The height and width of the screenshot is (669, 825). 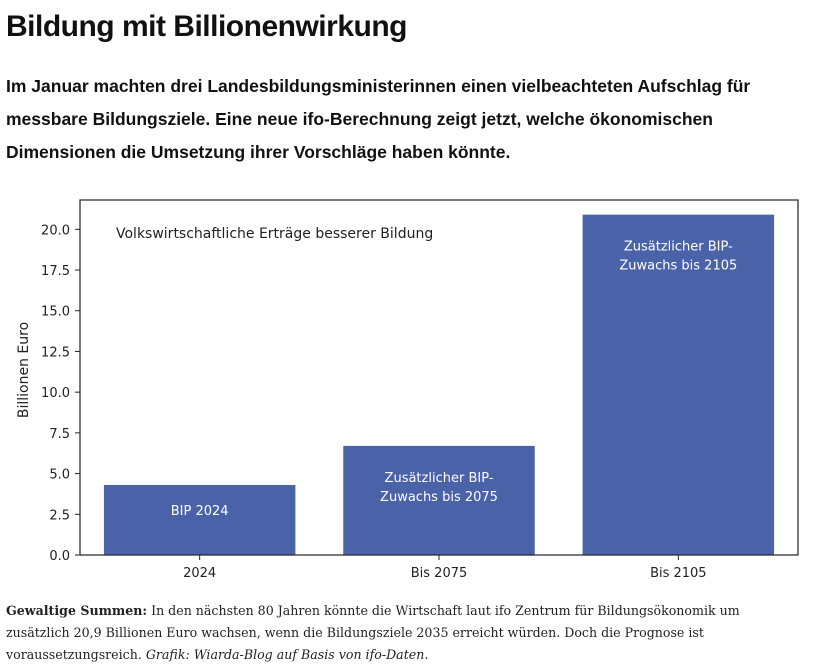 I want to click on bar-label: Zuwachs bis 2075, so click(x=439, y=497).